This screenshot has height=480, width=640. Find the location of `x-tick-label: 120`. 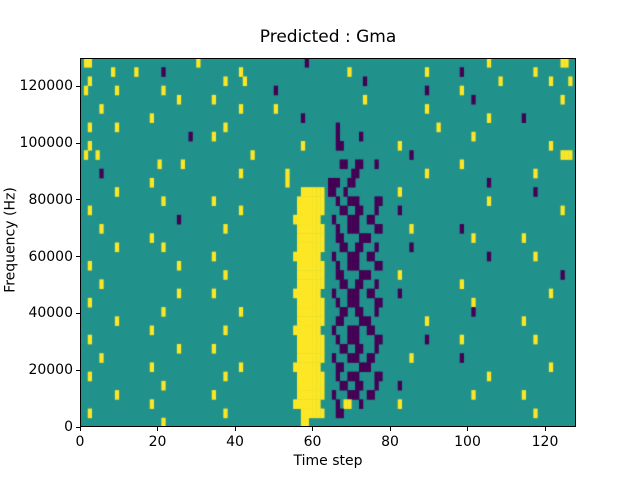

x-tick-label: 120 is located at coordinates (545, 442).